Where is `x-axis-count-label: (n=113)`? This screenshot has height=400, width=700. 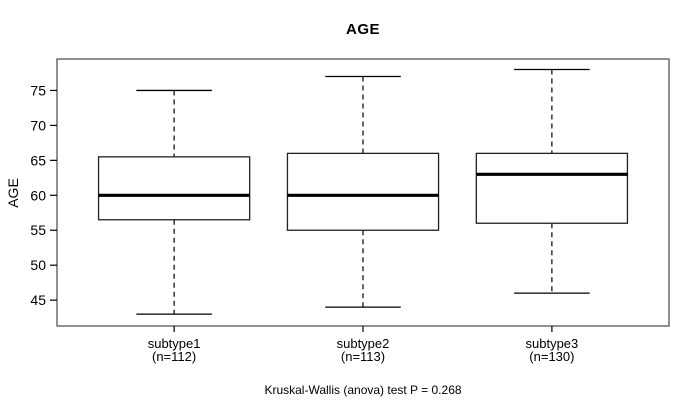
x-axis-count-label: (n=113) is located at coordinates (363, 356).